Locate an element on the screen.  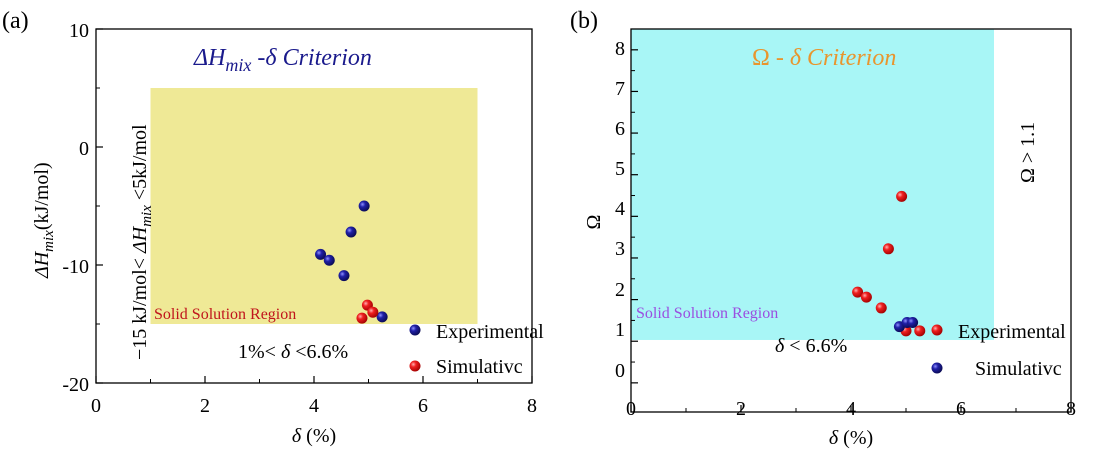
delta-range-note-b: δ < 6.6% is located at coordinates (811, 346).